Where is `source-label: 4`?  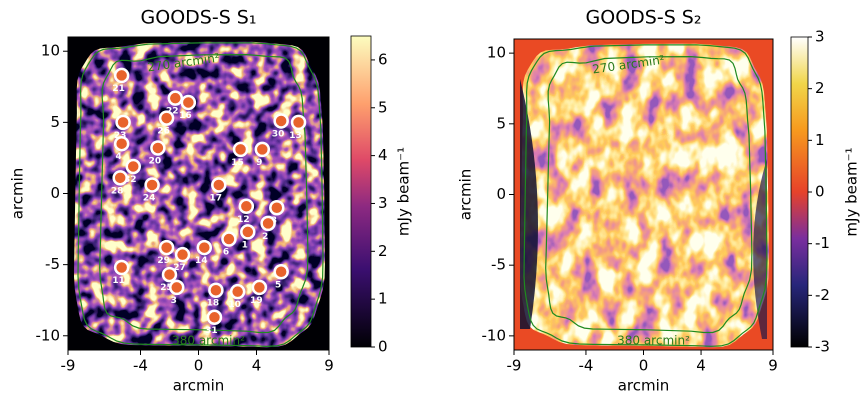 source-label: 4 is located at coordinates (119, 157).